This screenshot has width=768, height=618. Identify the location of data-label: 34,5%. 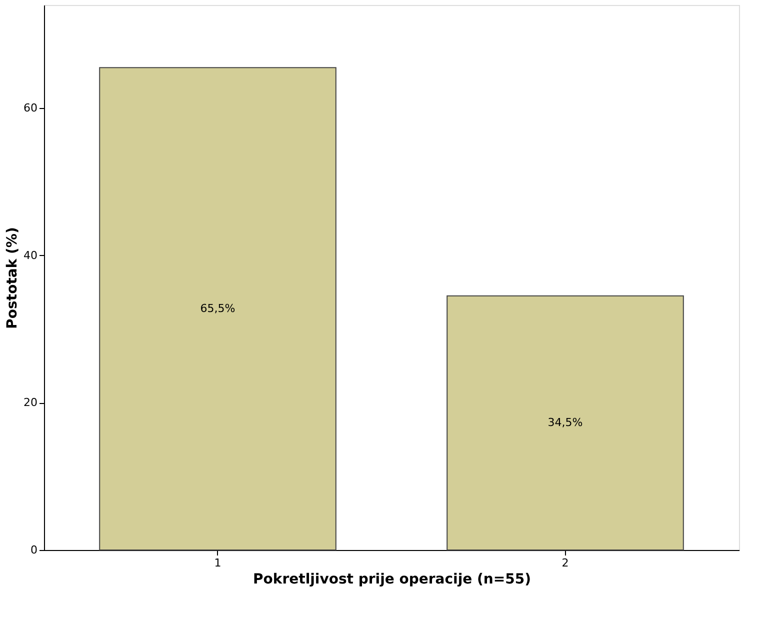
(565, 422).